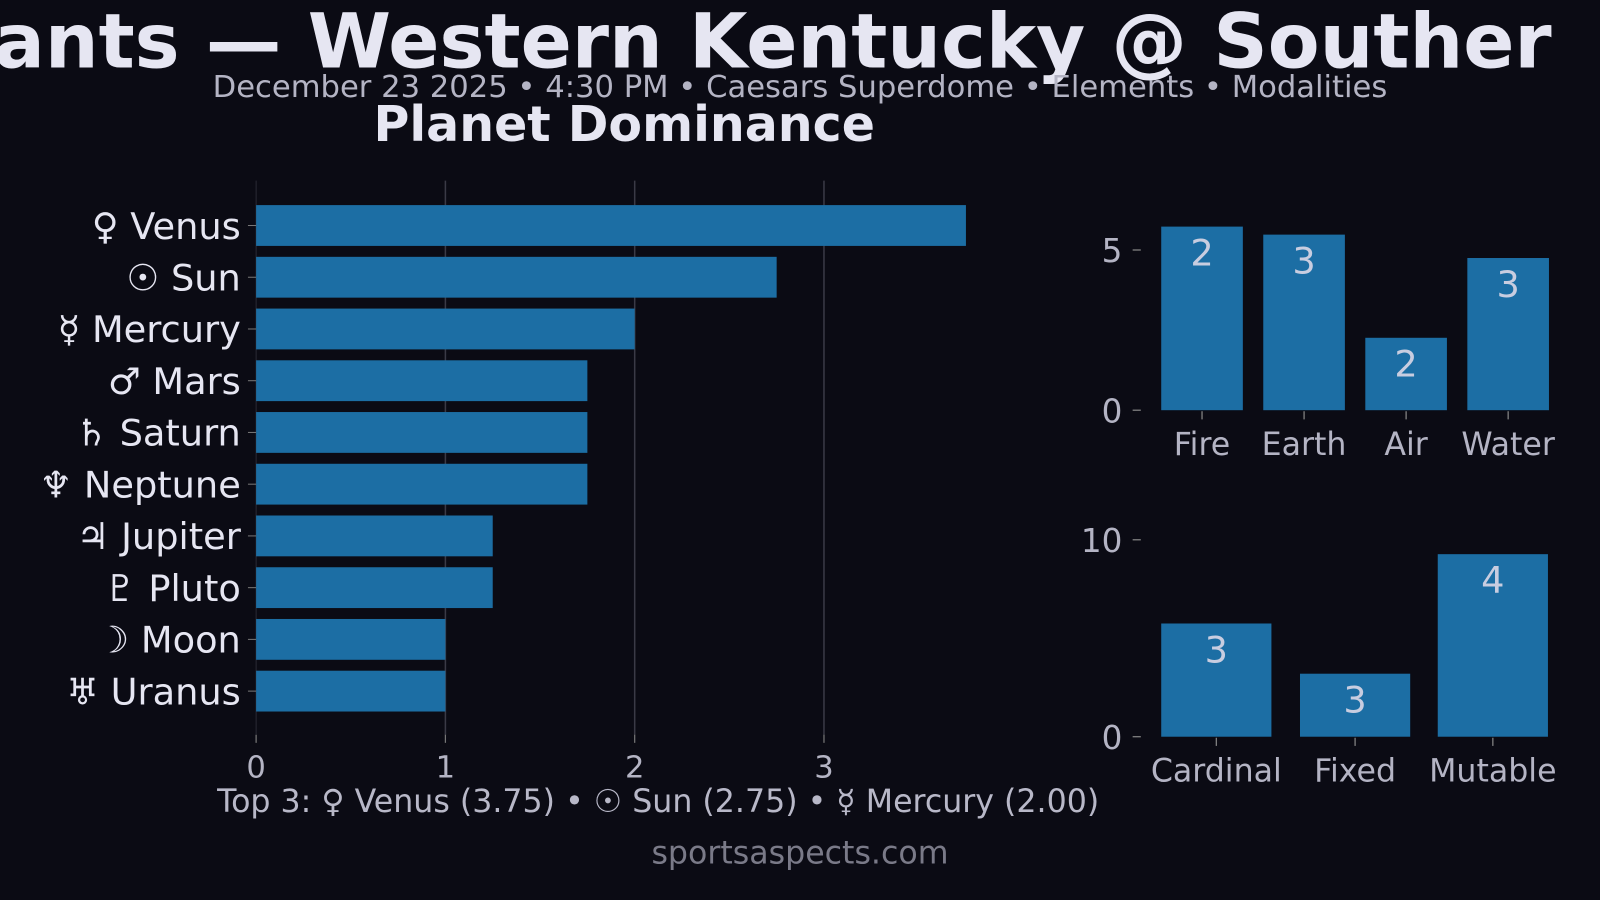  I want to click on footer-site: sportsaspects.com, so click(800, 853).